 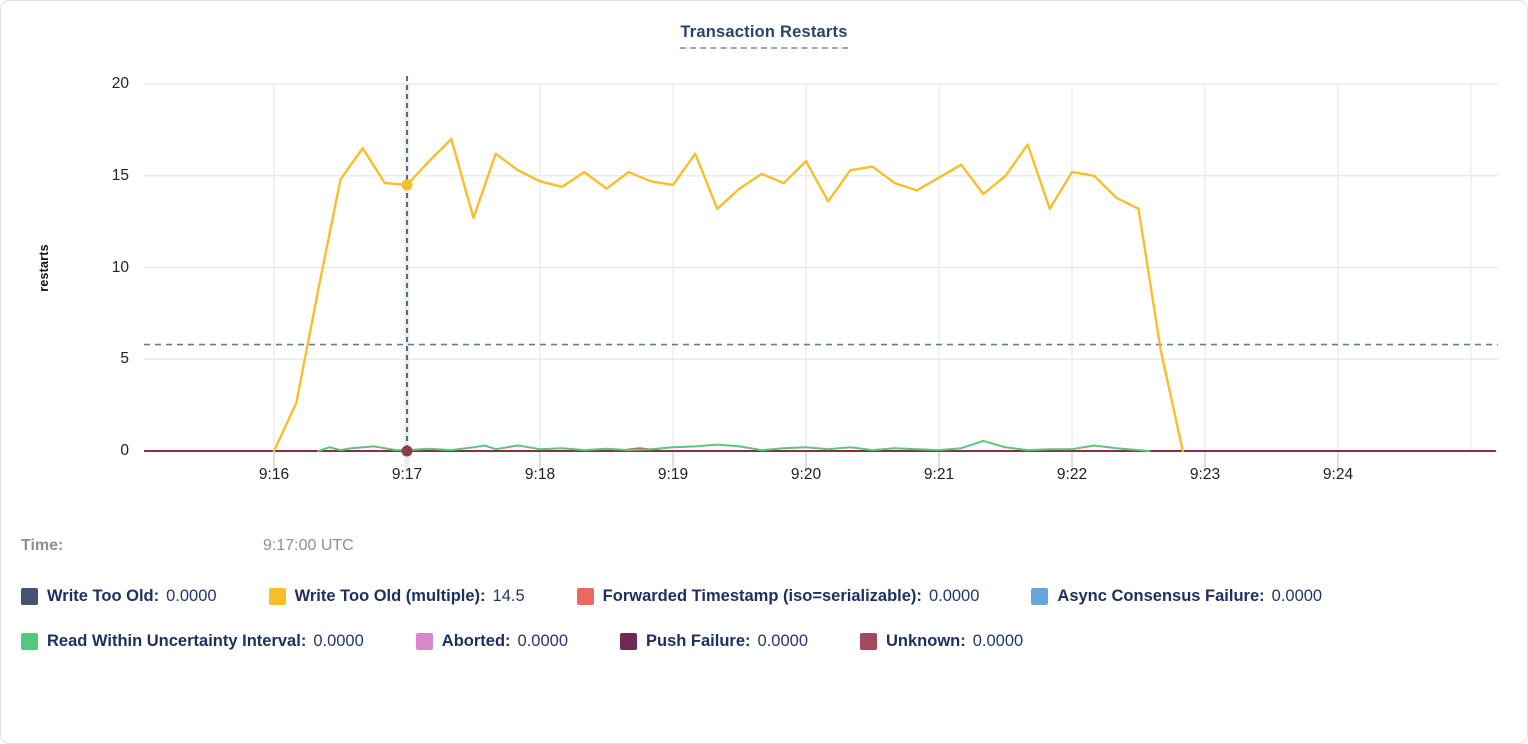 I want to click on legend-item: Write Too Old (multiple): 14.5, so click(x=396, y=596).